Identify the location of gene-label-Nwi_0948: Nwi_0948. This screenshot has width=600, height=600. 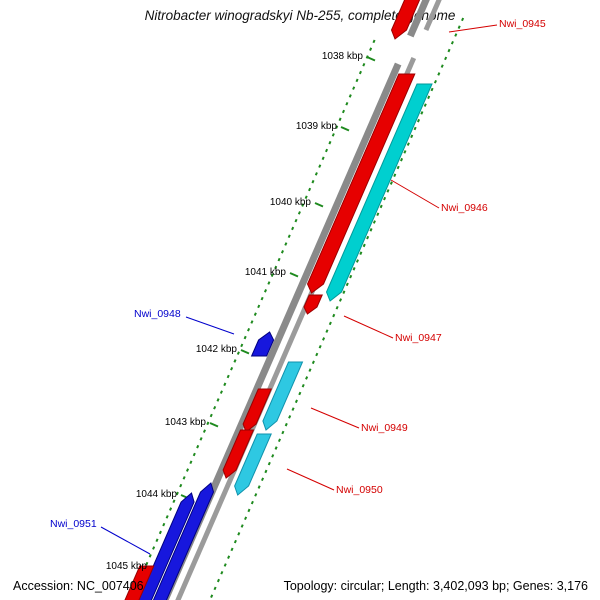
(157, 314).